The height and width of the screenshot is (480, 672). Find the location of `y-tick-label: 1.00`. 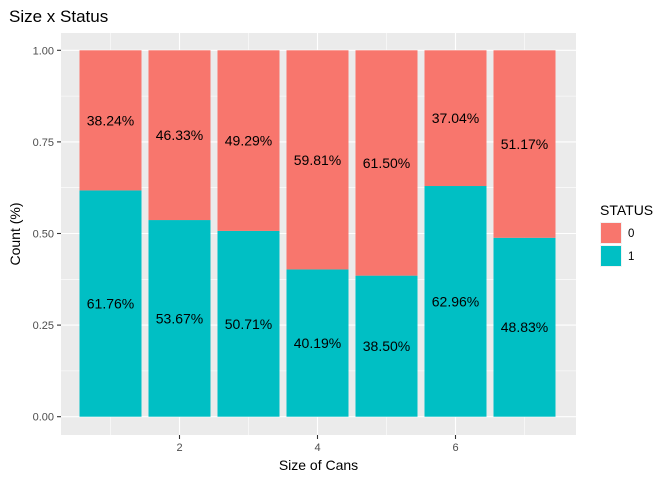

y-tick-label: 1.00 is located at coordinates (43, 51).